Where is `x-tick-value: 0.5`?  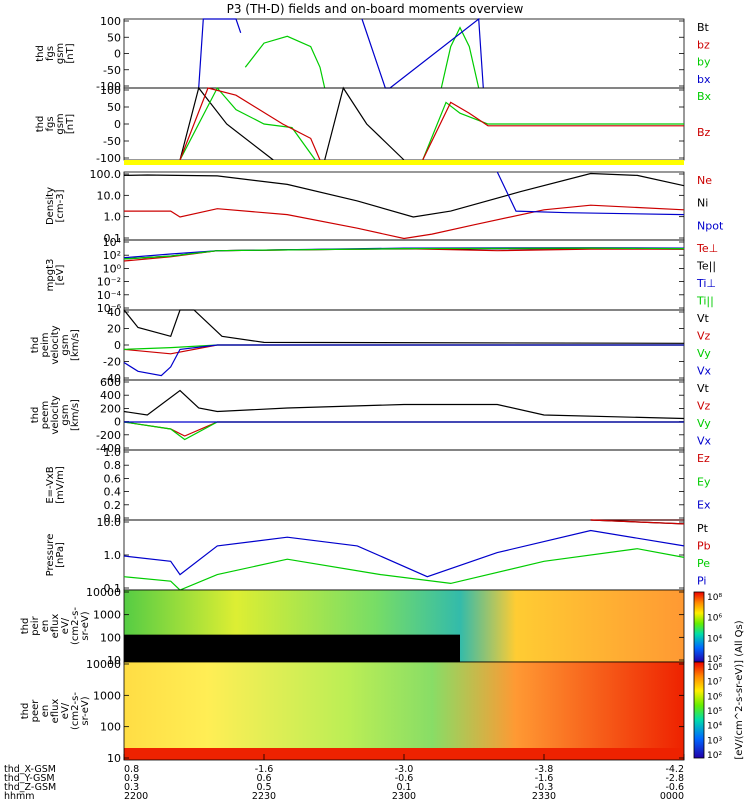
x-tick-value: 0.5 is located at coordinates (263, 787).